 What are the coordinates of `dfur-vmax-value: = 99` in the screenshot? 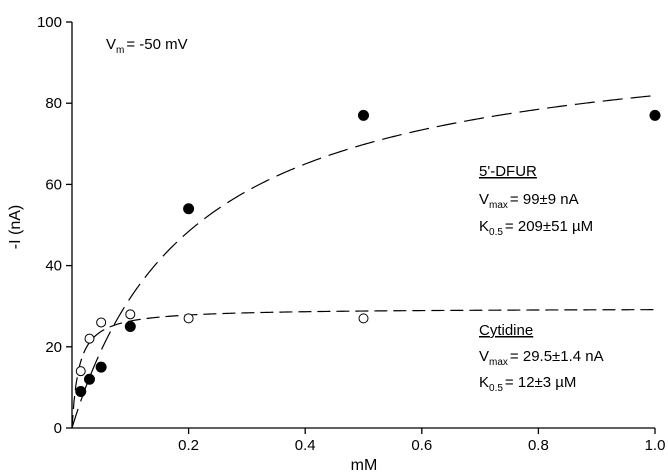 It's located at (525, 199).